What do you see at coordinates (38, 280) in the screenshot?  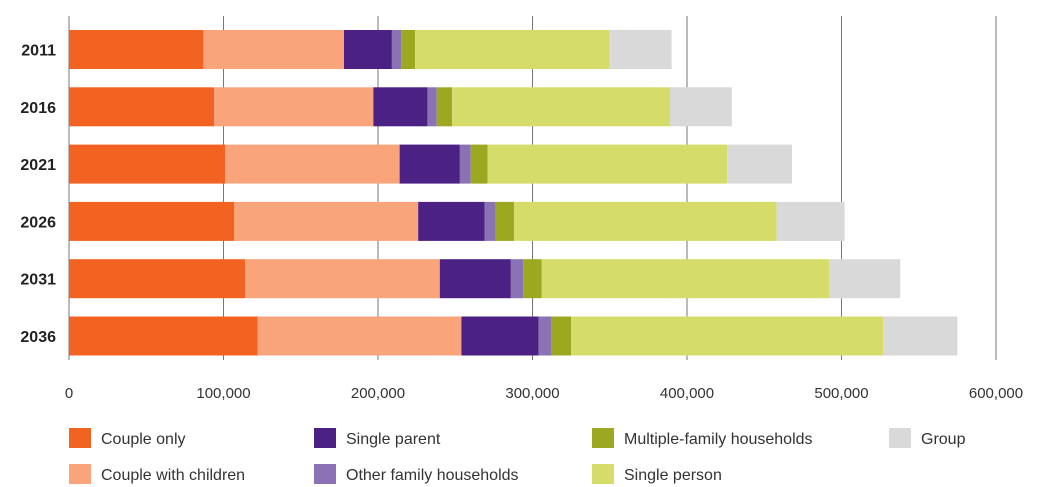 I see `category-label: 2031` at bounding box center [38, 280].